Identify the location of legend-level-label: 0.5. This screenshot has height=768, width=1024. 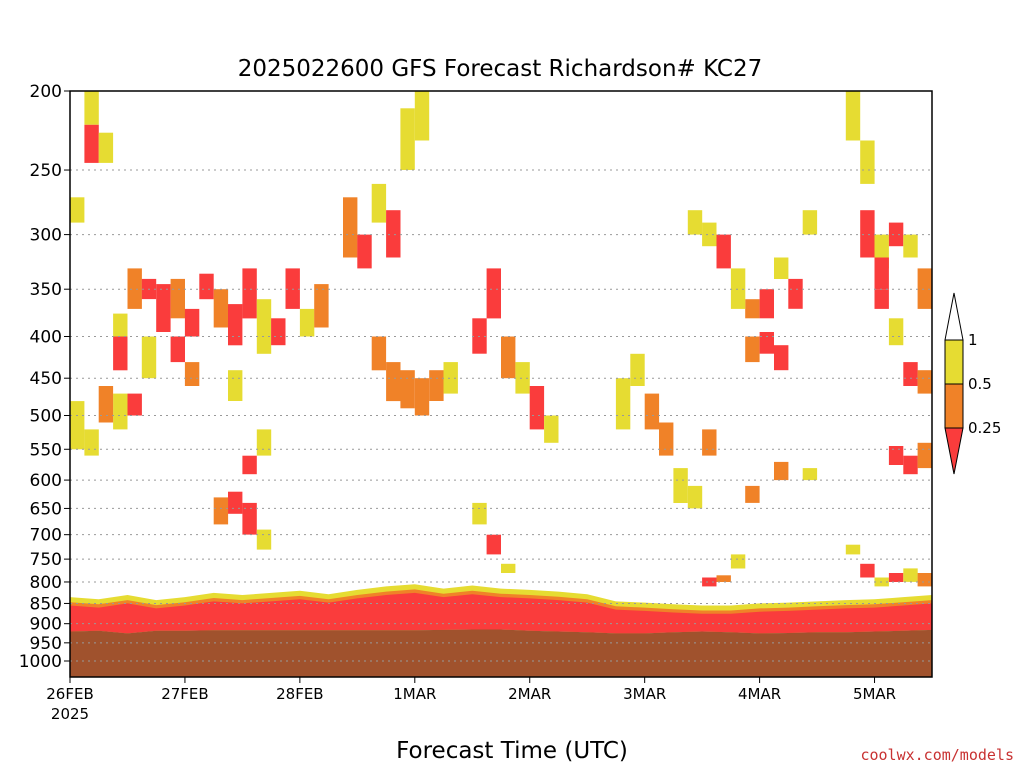
(980, 384).